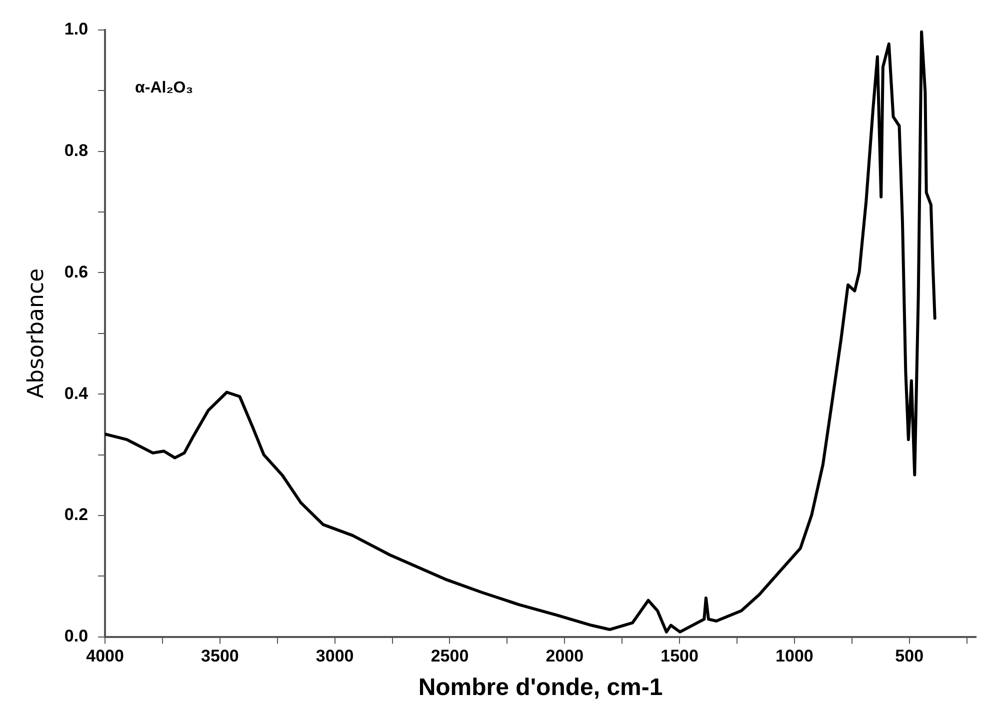  I want to click on x-tick-label: 2500, so click(449, 656).